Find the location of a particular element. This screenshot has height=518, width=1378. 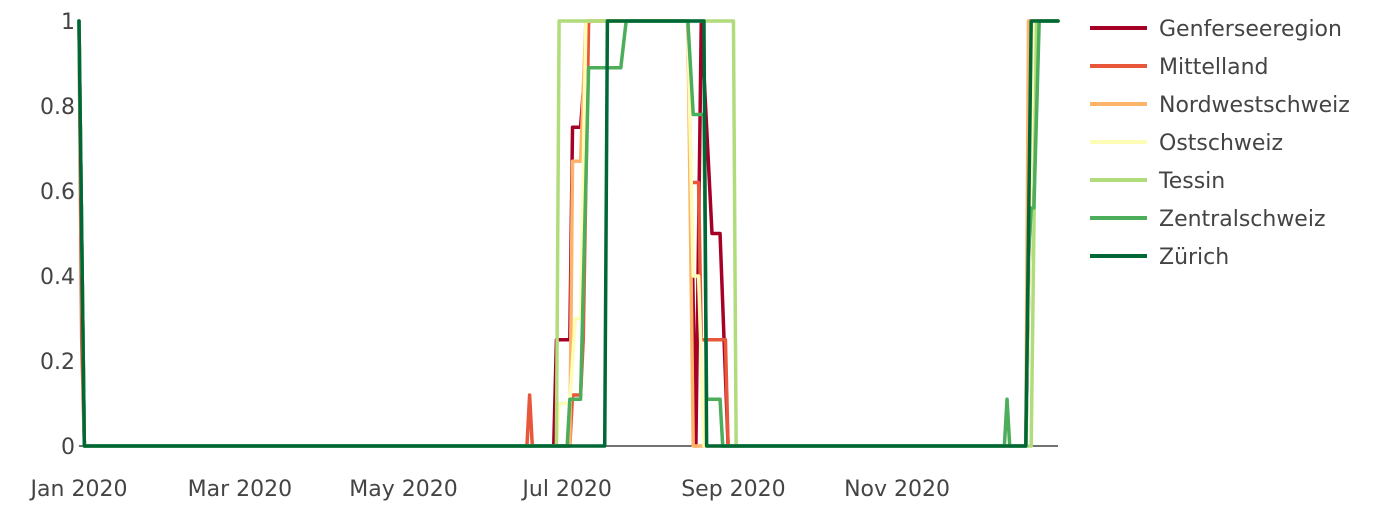

legend-item: Mittelland is located at coordinates (1179, 67).